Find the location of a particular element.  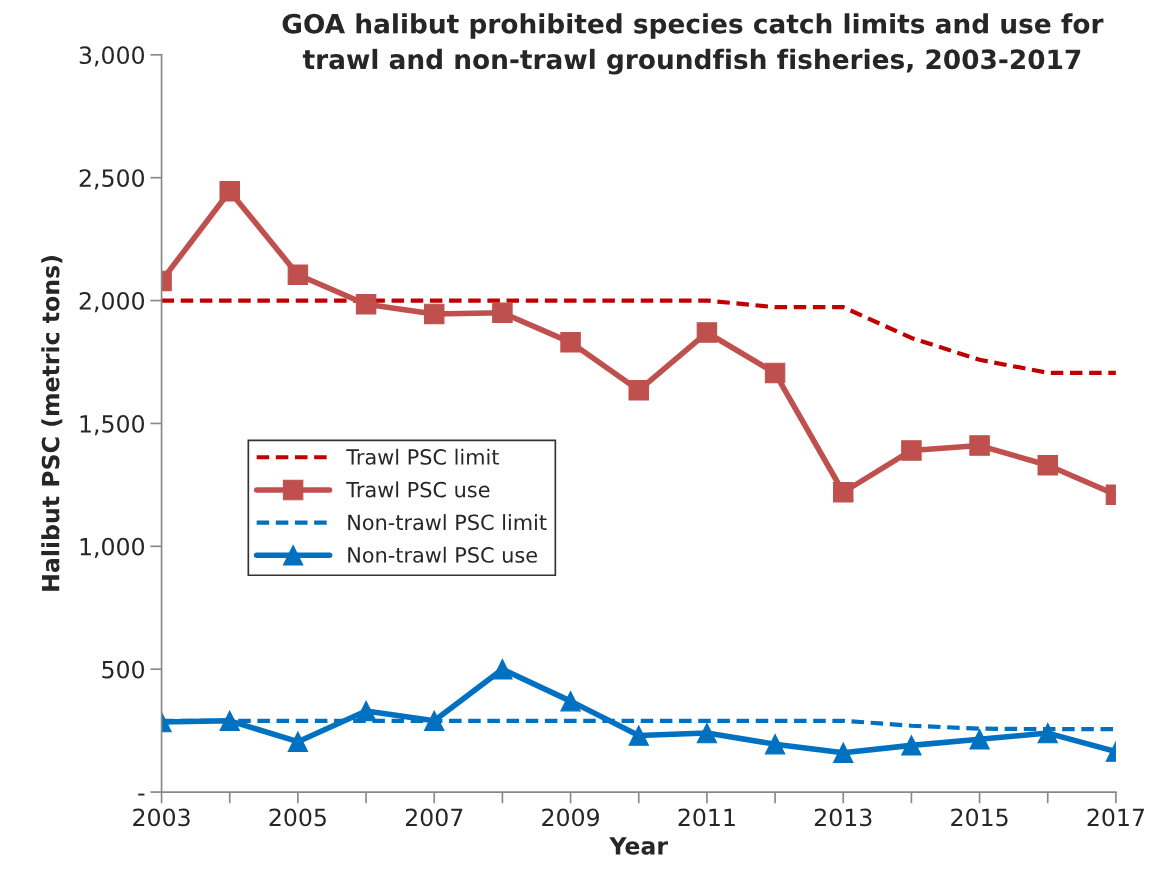

x-tick-label: 2007 is located at coordinates (434, 817).